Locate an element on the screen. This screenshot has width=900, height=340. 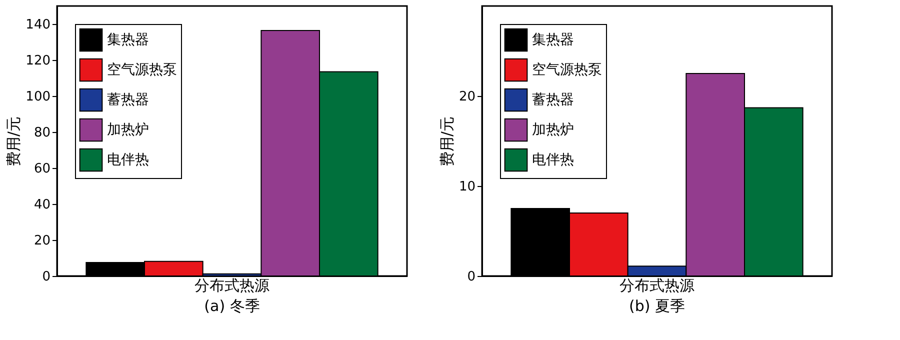
text: (a) 冬季 is located at coordinates (232, 306).